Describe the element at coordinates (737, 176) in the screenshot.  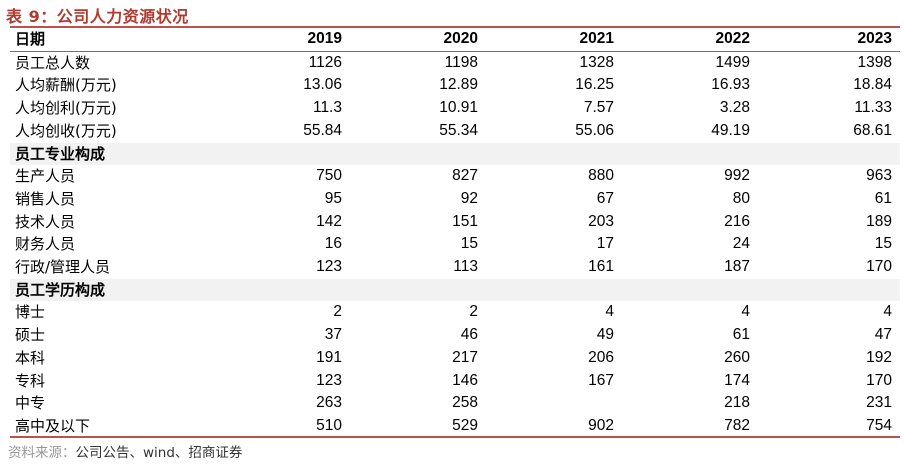
I see `table-cell: 992` at that location.